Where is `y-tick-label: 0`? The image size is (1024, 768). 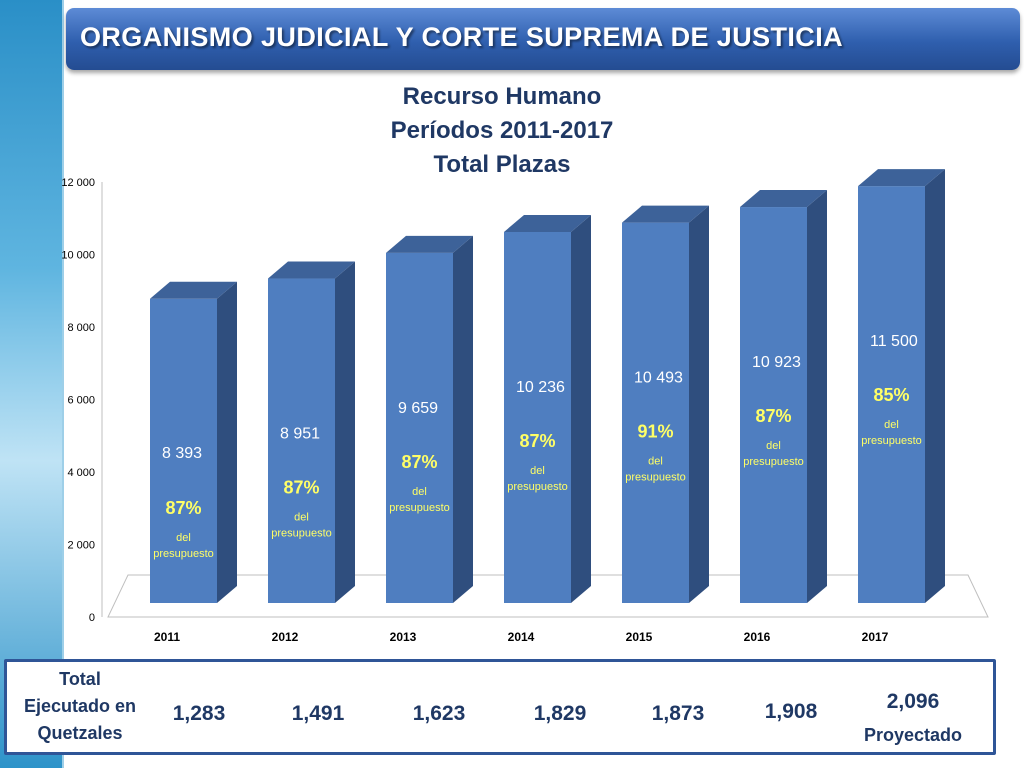 y-tick-label: 0 is located at coordinates (92, 618).